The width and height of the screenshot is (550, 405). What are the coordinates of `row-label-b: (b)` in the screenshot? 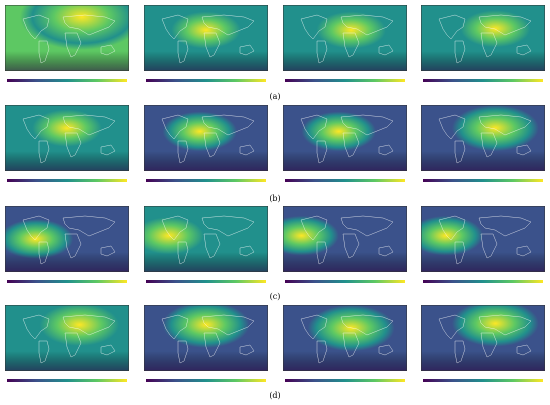 It's located at (275, 198).